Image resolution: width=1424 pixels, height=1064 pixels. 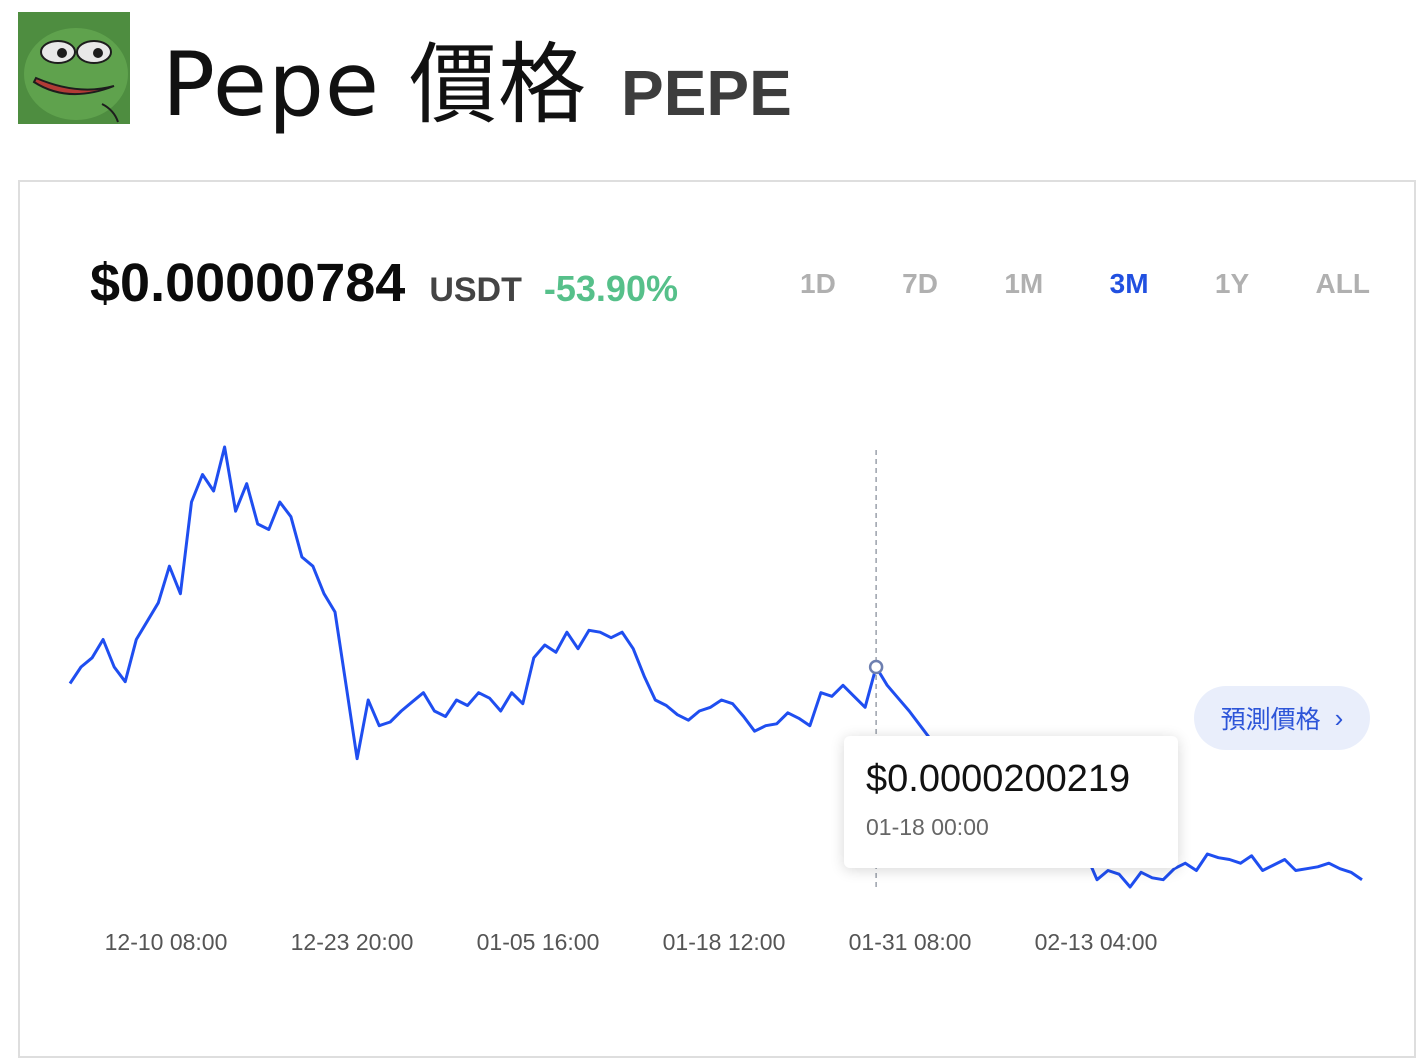 What do you see at coordinates (1270, 720) in the screenshot?
I see `predict-price-label: 預測價格` at bounding box center [1270, 720].